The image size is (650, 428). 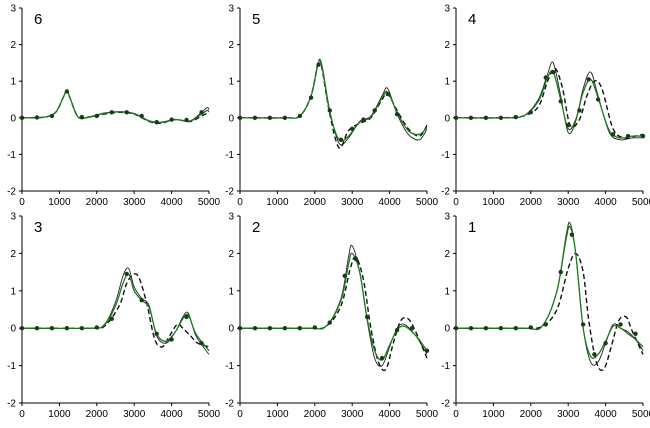 I want to click on panel-label: 6, so click(x=38, y=19).